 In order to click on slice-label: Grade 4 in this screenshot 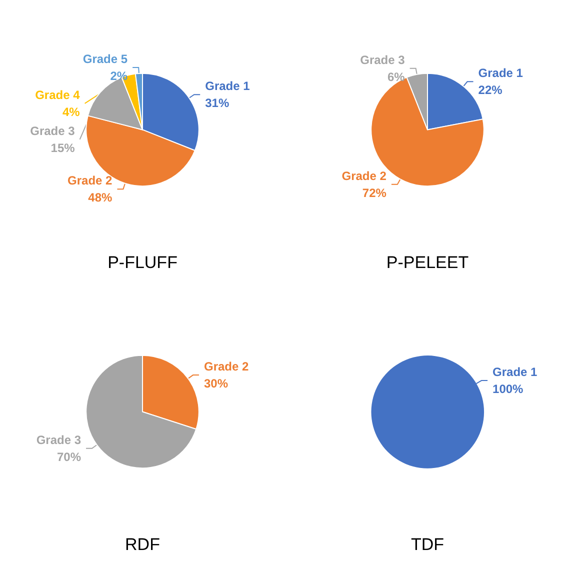, I will do `click(57, 95)`.